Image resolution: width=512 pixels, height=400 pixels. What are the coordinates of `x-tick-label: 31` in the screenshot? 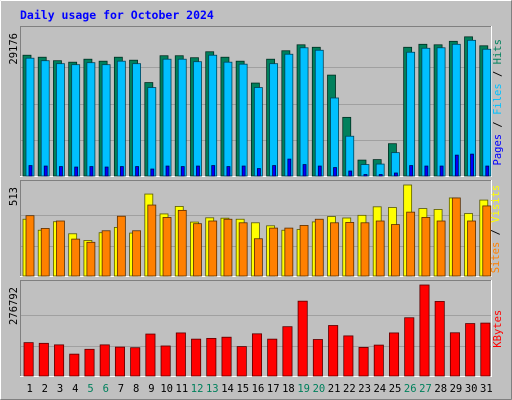 It's located at (486, 389).